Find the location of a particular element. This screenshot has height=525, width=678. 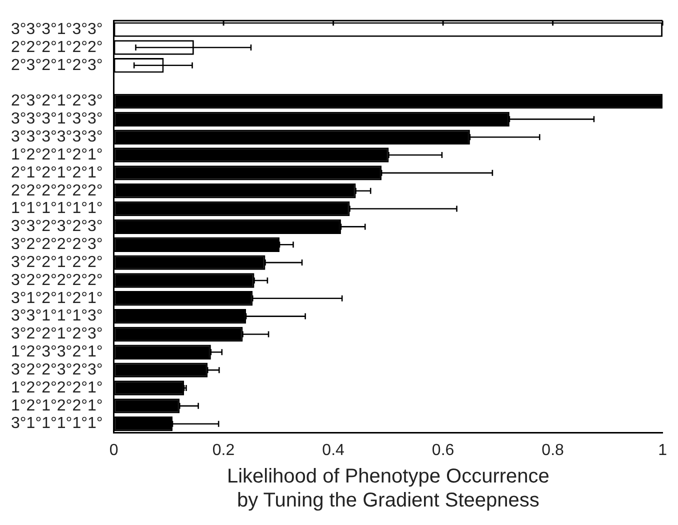

y-tick-label: 3°2°2°3°2°3° is located at coordinates (57, 369).